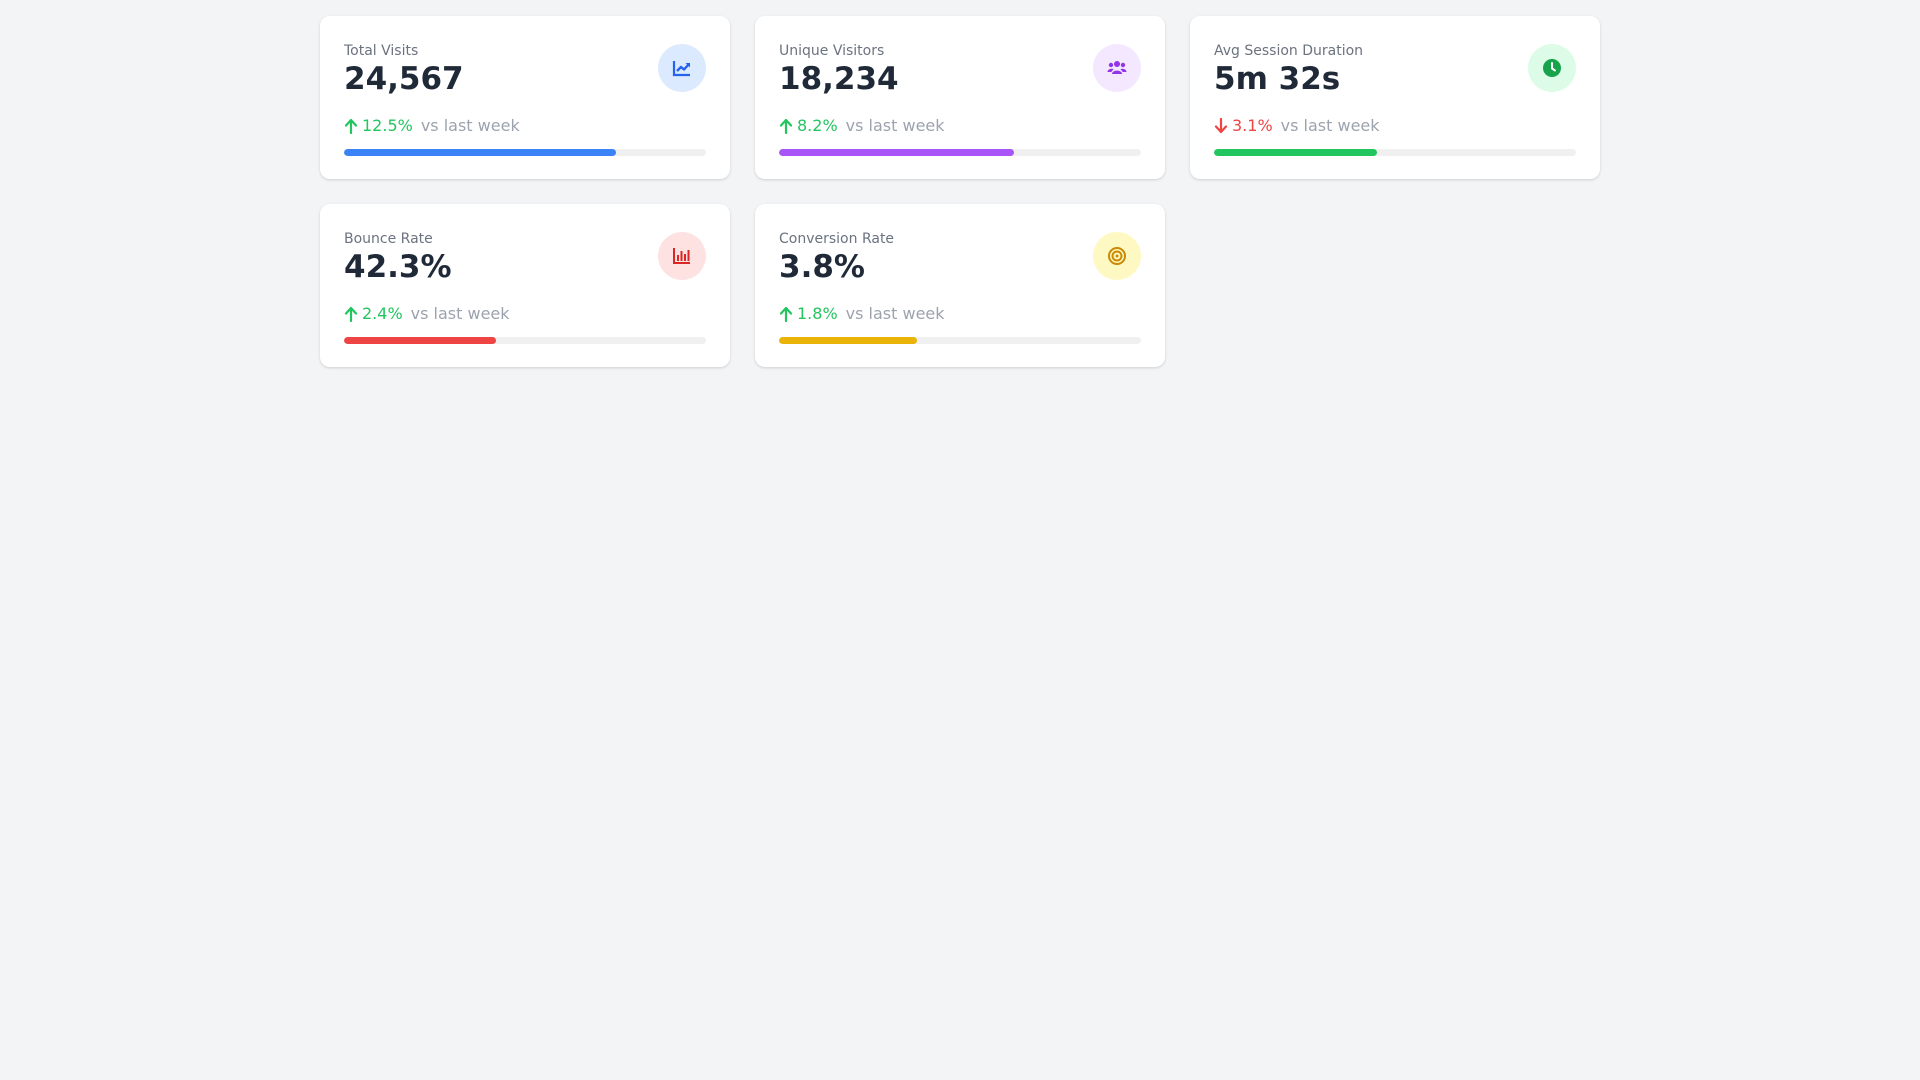  What do you see at coordinates (382, 313) in the screenshot?
I see `change-value: 2.4%` at bounding box center [382, 313].